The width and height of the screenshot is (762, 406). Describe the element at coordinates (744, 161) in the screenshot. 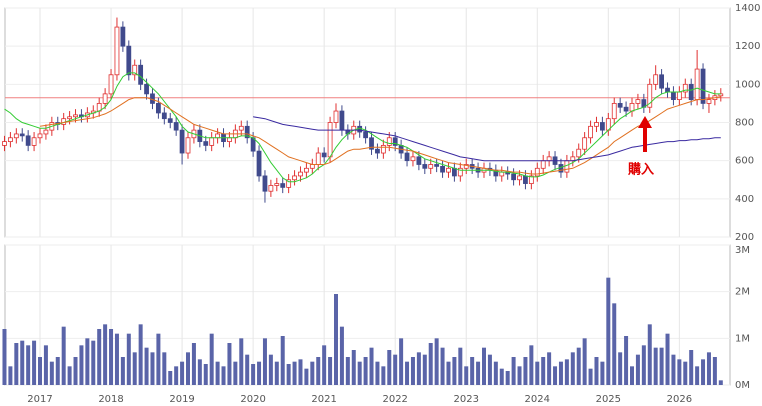

I see `y-tick-label: 600` at that location.